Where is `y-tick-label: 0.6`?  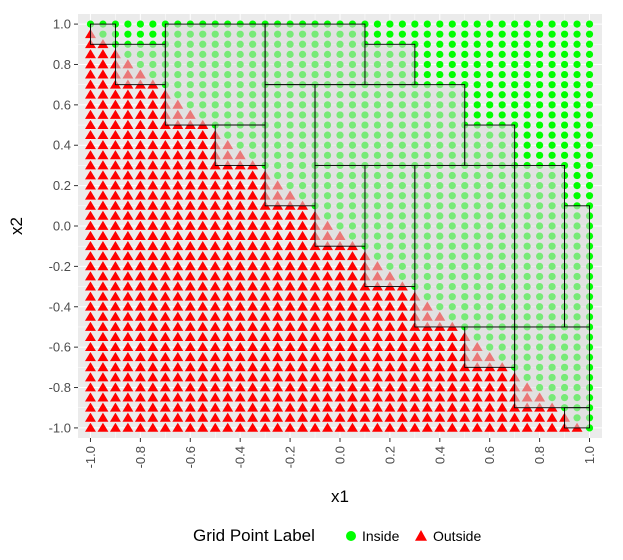 y-tick-label: 0.6 is located at coordinates (62, 104).